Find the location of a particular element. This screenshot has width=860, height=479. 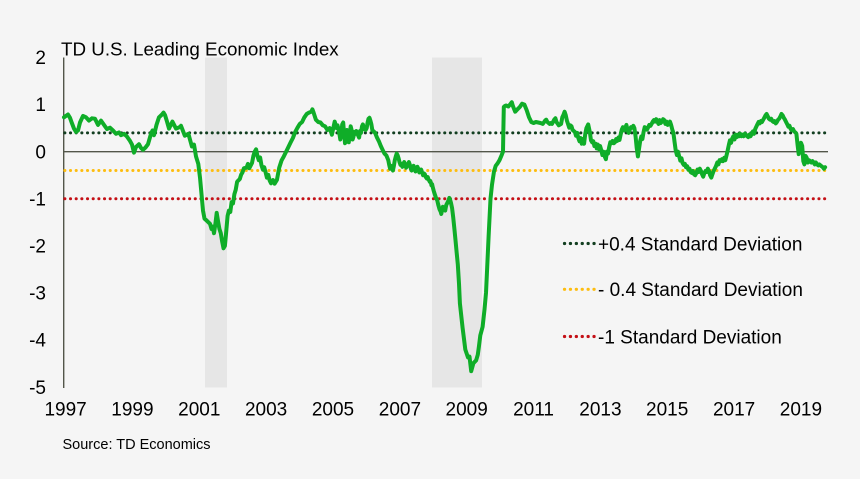

svg-text: 2007 is located at coordinates (400, 409).